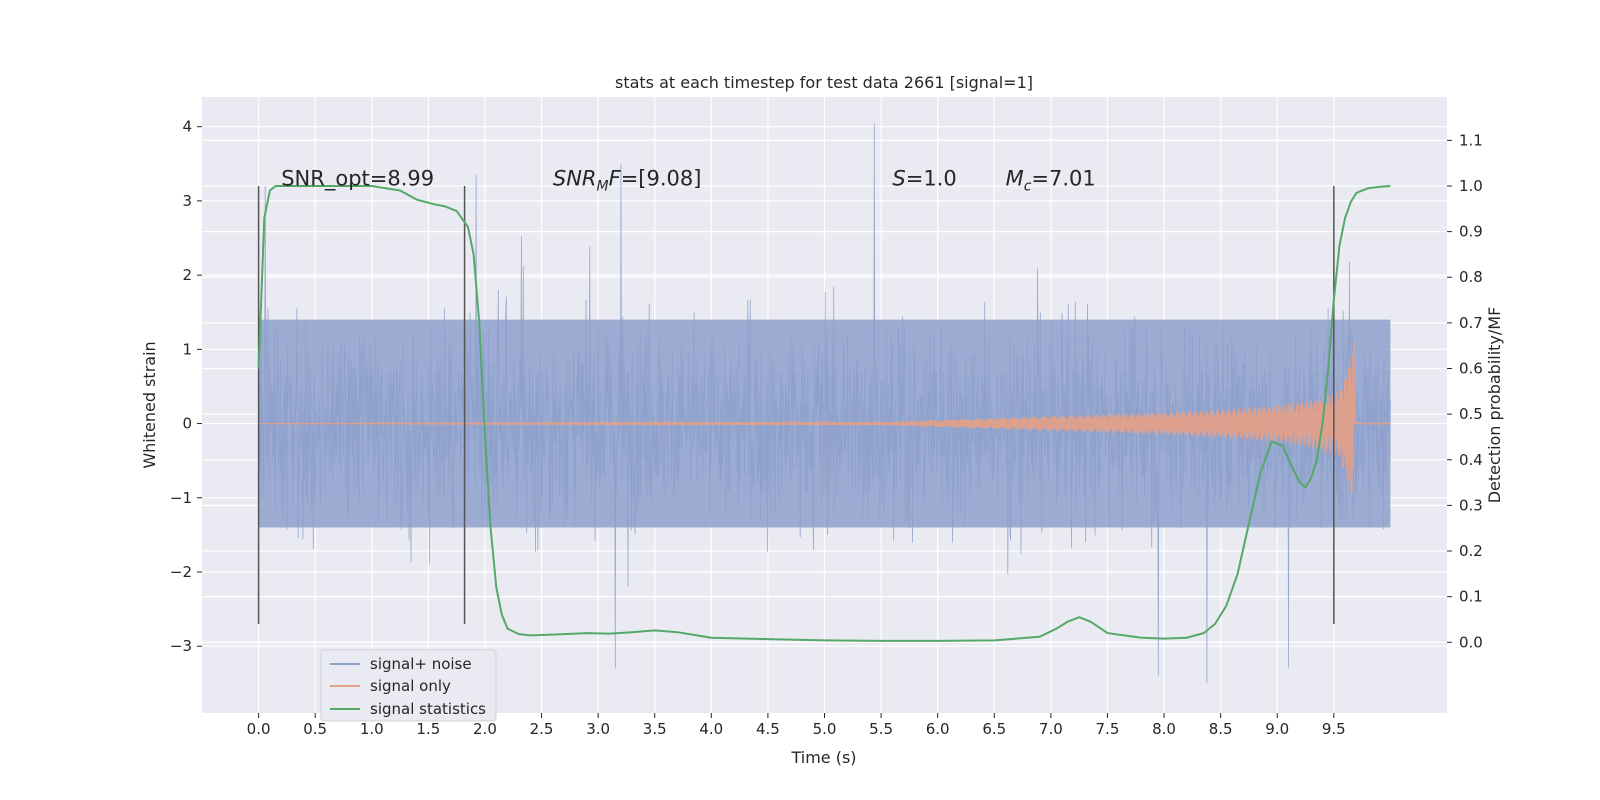 This screenshot has width=1600, height=800. What do you see at coordinates (372, 729) in the screenshot?
I see `x-tick-label-2: 1.0` at bounding box center [372, 729].